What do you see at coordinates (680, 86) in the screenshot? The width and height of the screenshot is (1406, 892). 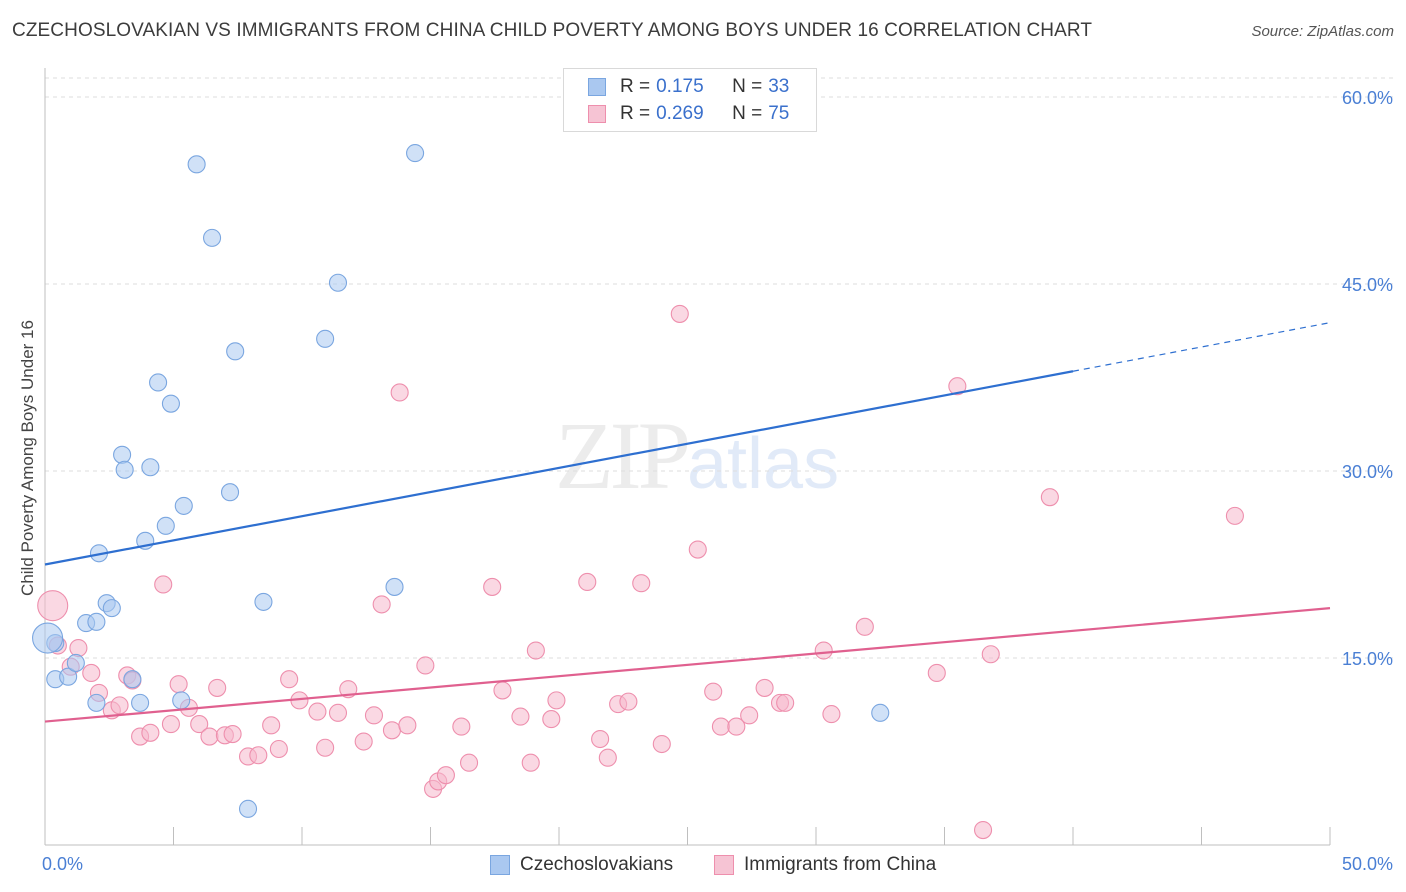 I see `legend-r-value: 0.175` at bounding box center [680, 86].